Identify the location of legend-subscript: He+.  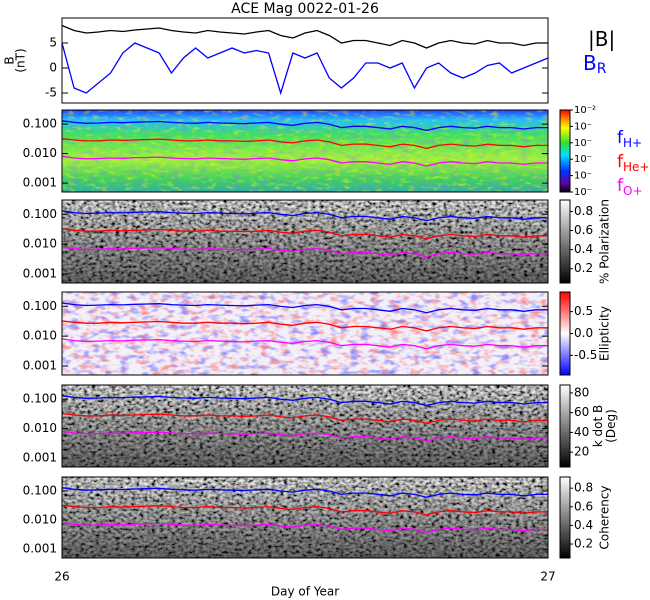
(636, 167).